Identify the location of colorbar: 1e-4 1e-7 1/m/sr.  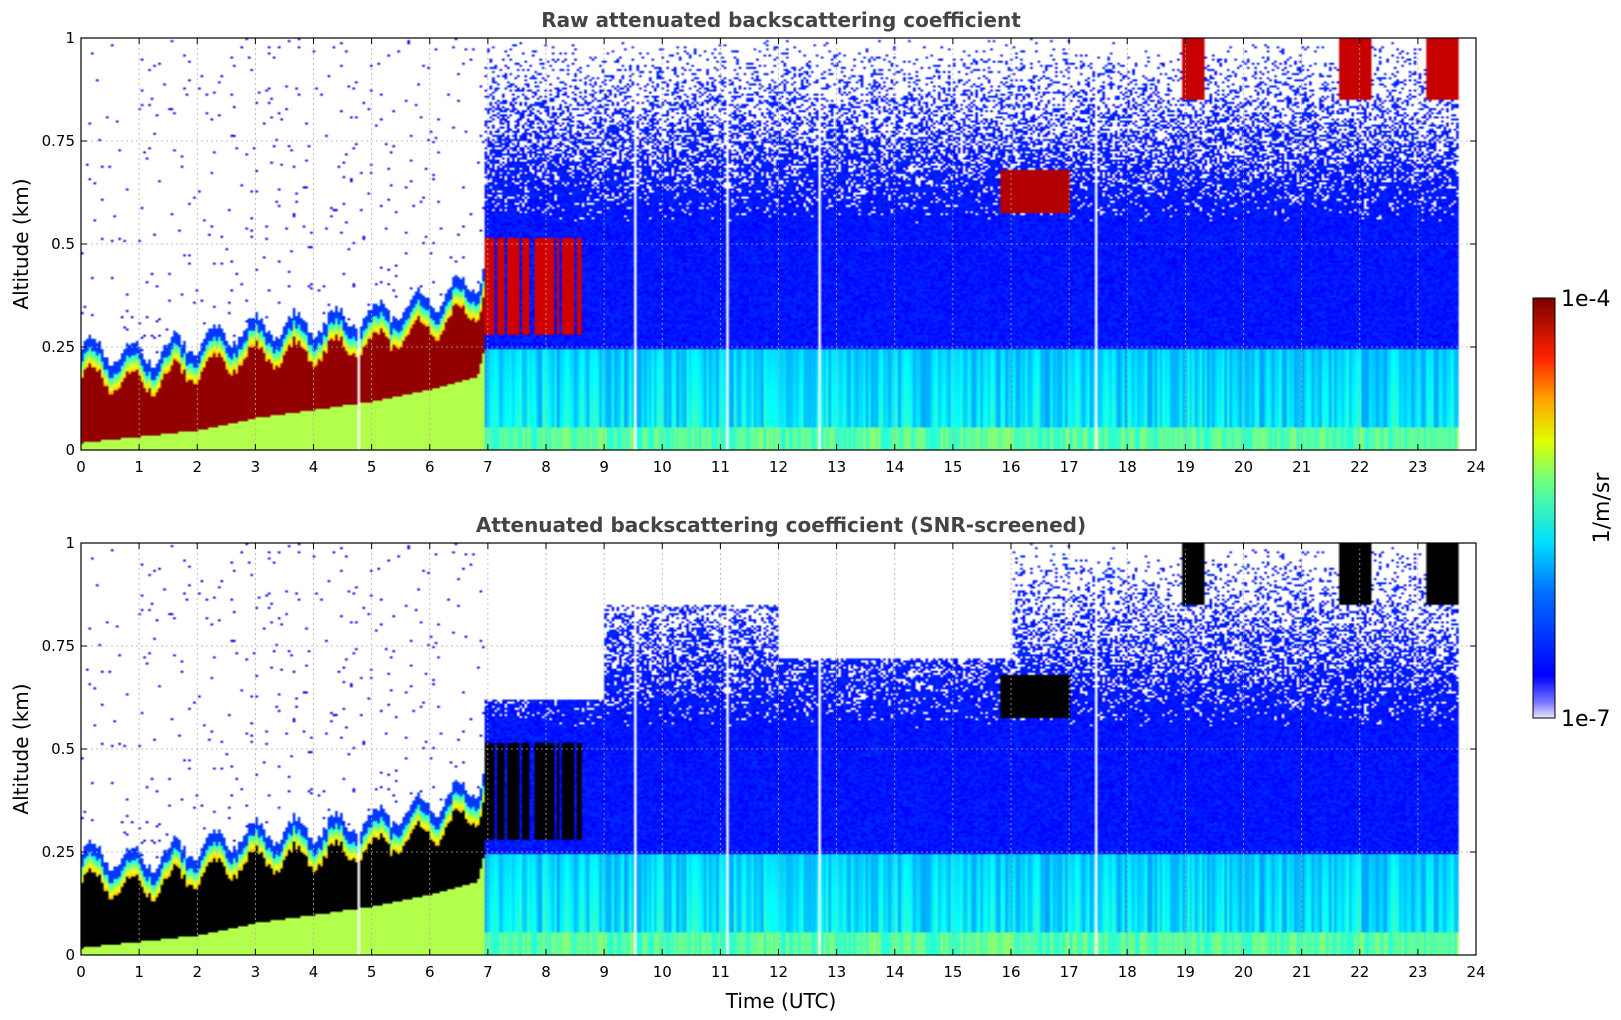
(1573, 509).